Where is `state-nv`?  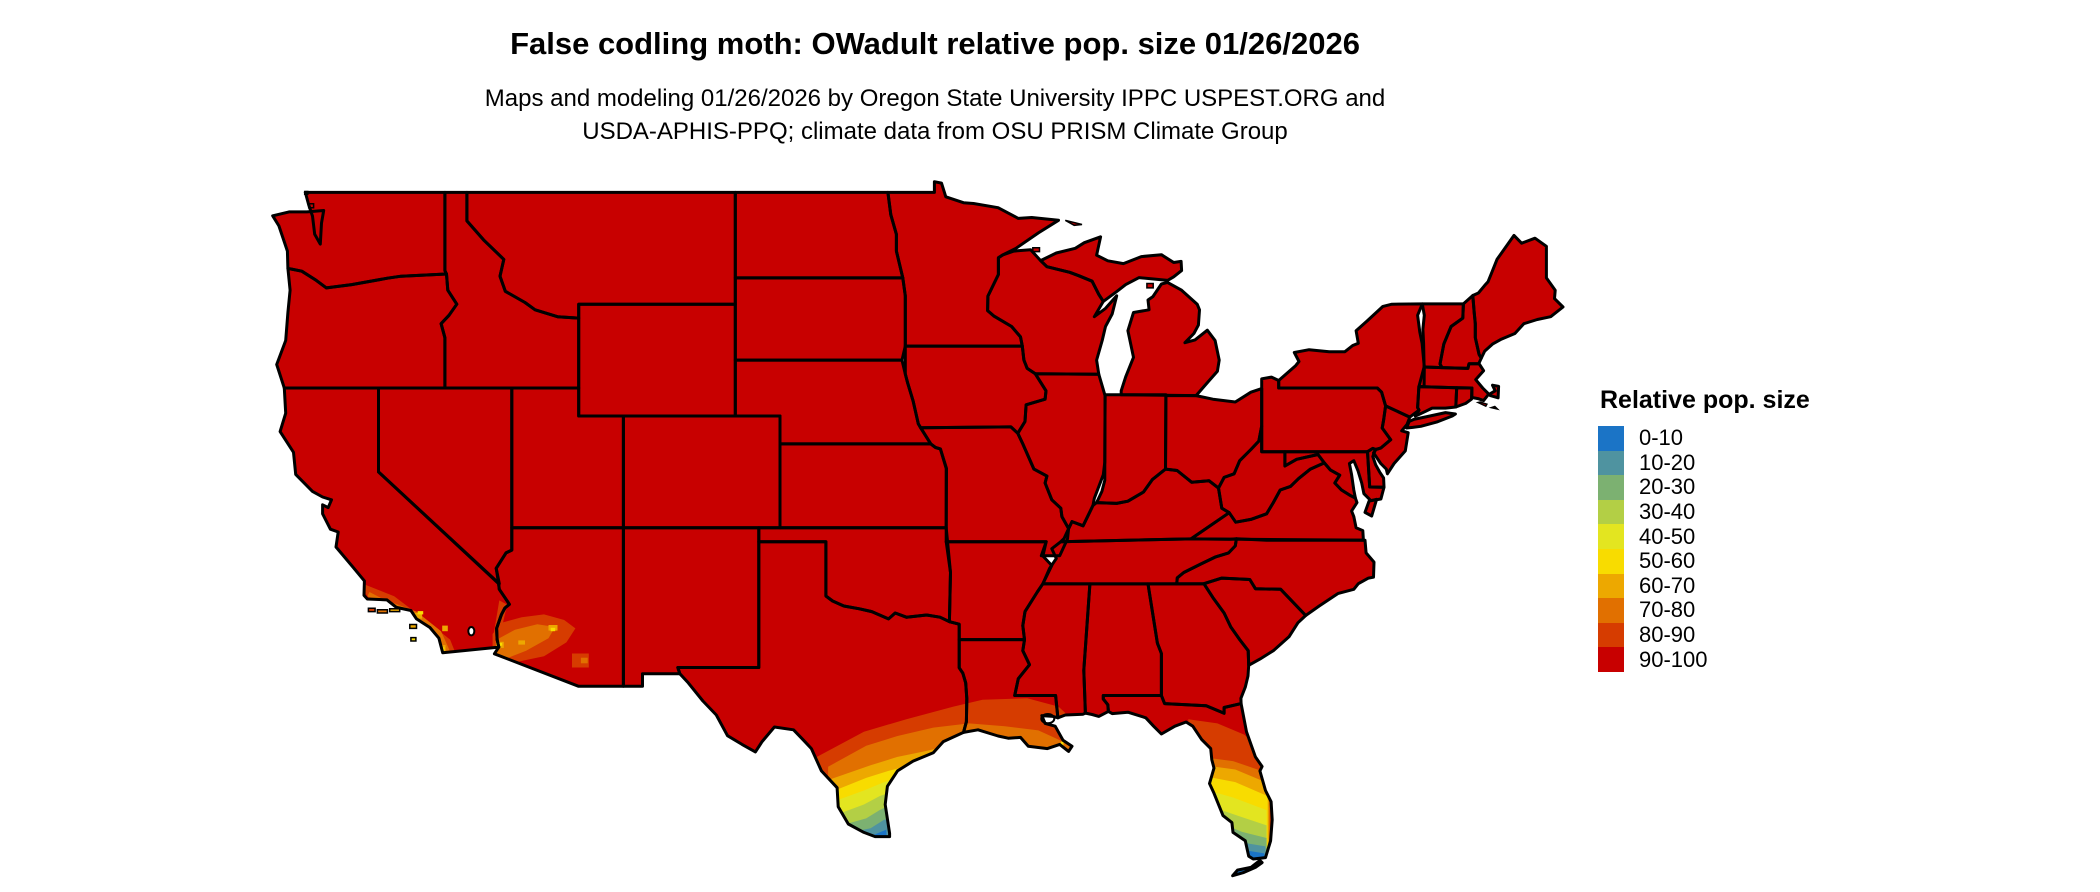
state-nv is located at coordinates (445, 486).